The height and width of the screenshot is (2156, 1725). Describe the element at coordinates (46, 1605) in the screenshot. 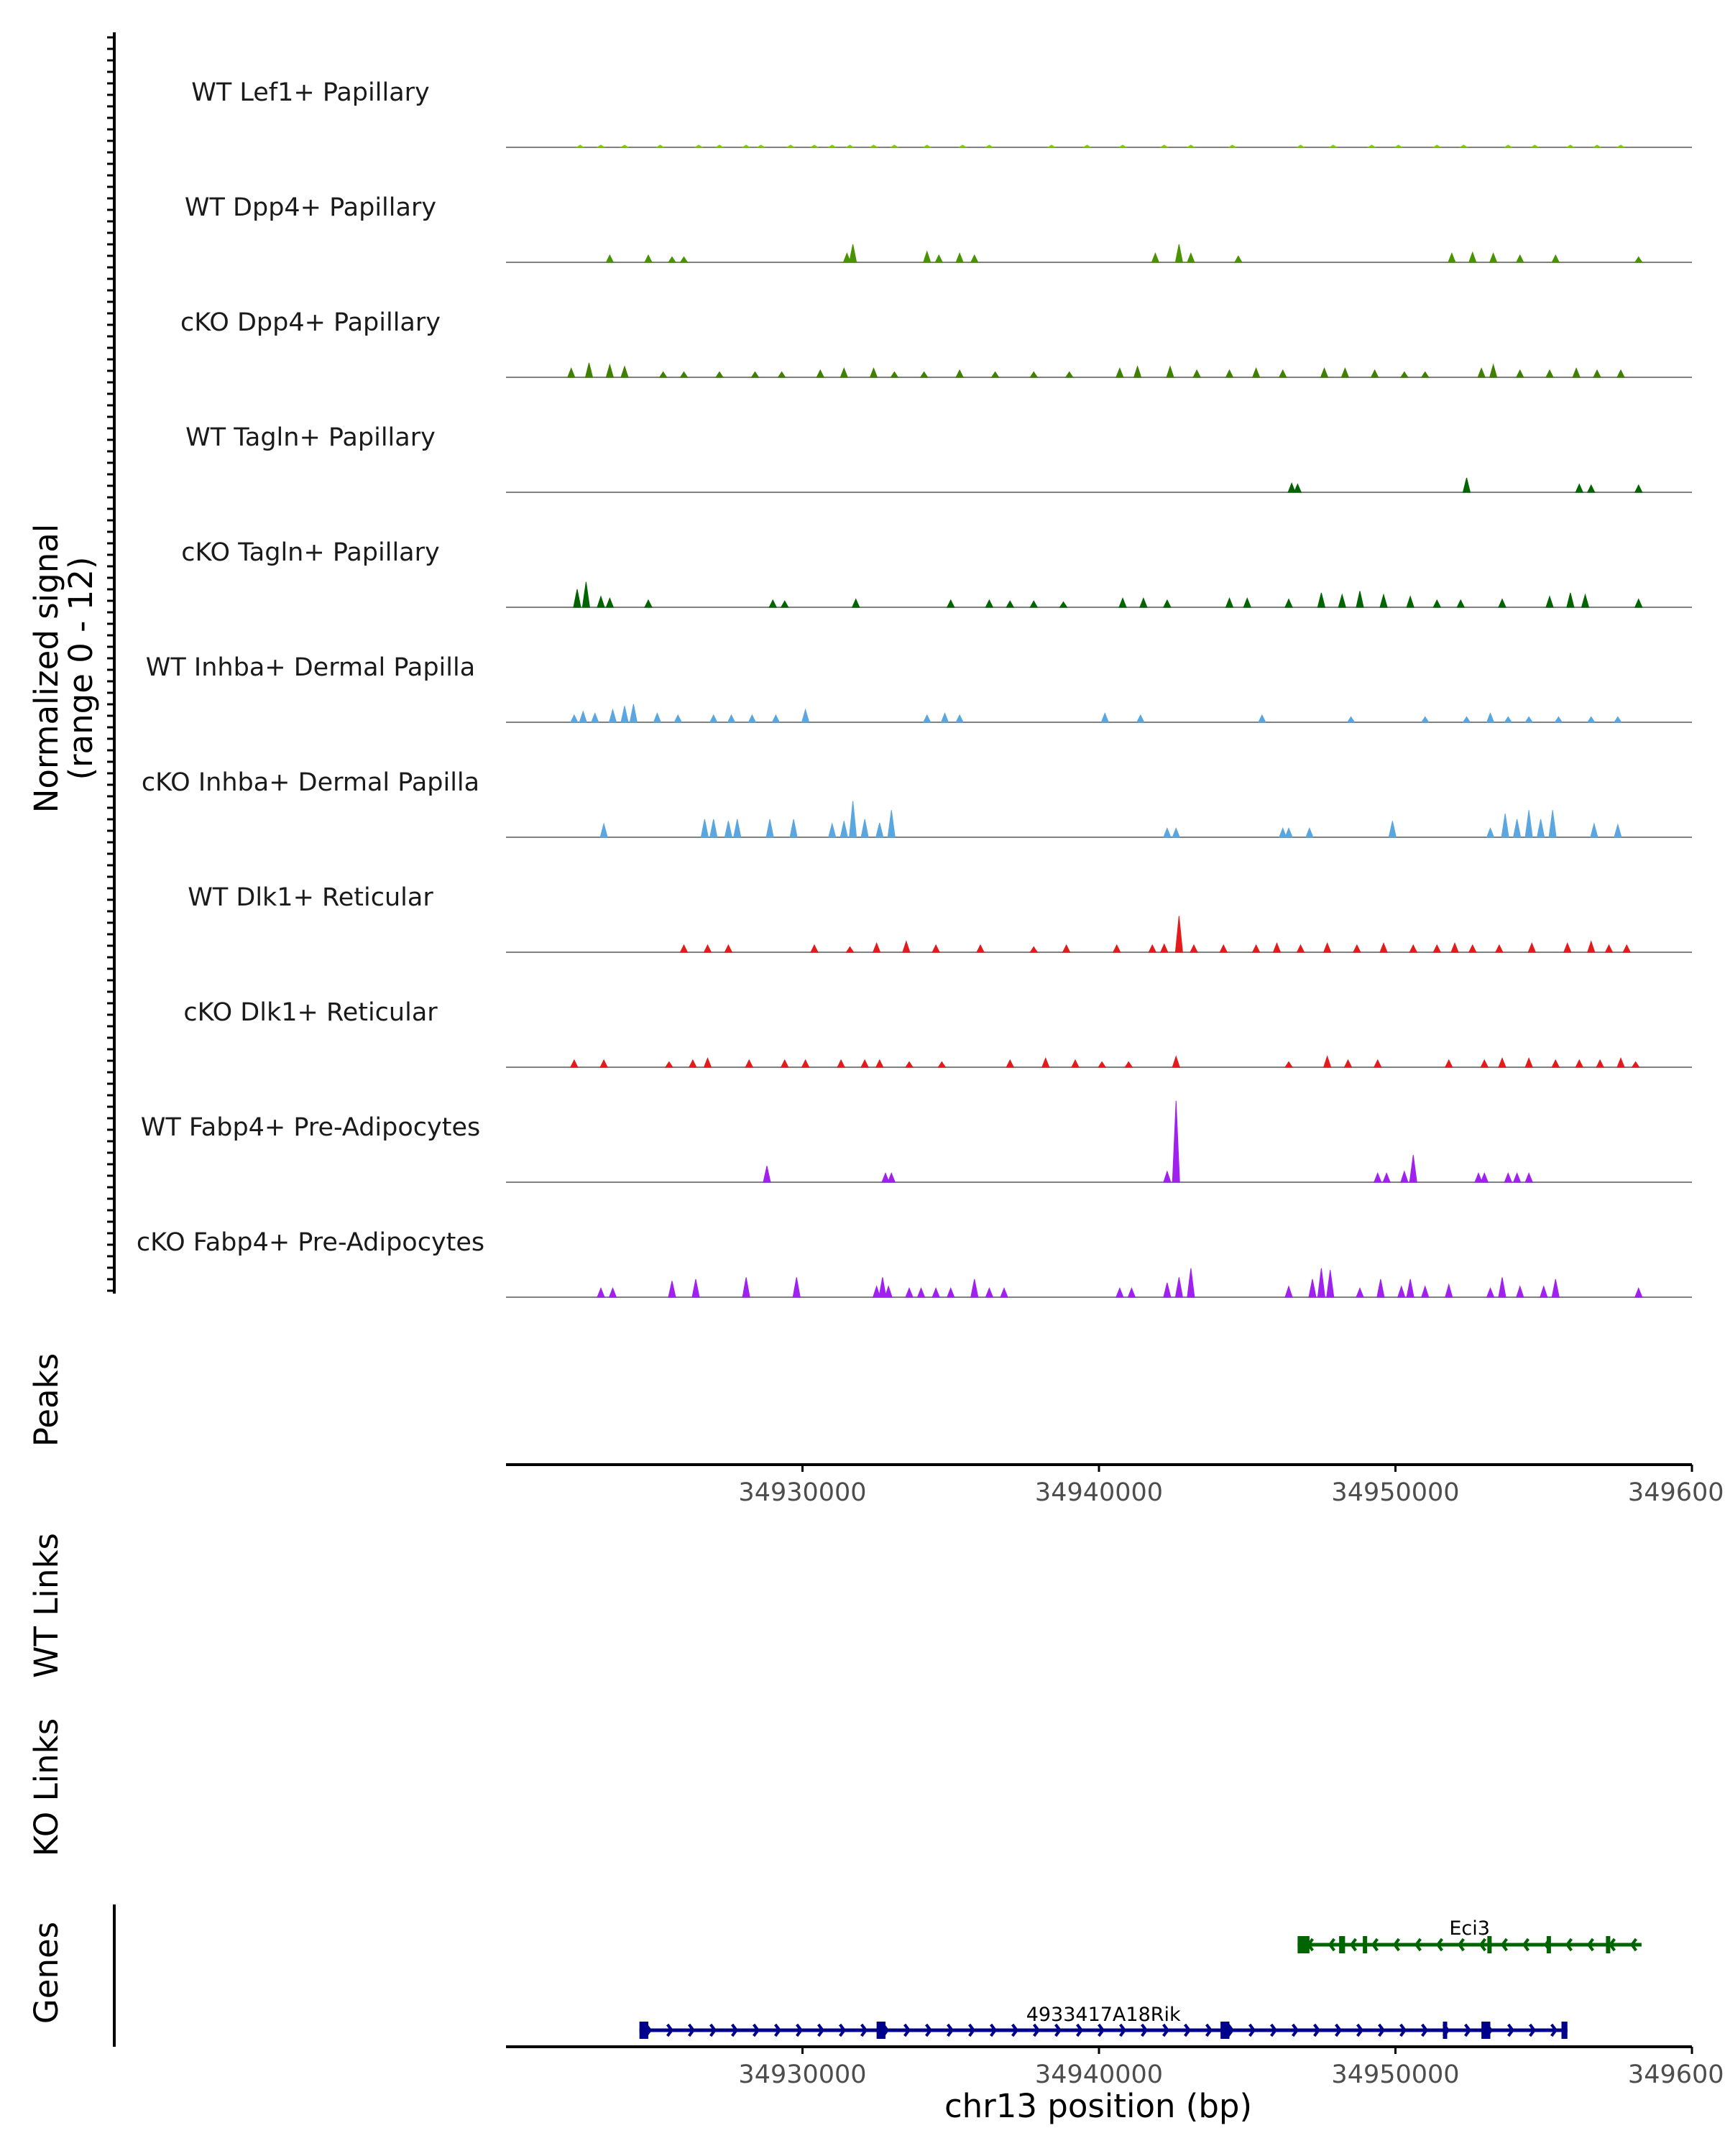

I see `wt-links-track-label: WT Links` at that location.